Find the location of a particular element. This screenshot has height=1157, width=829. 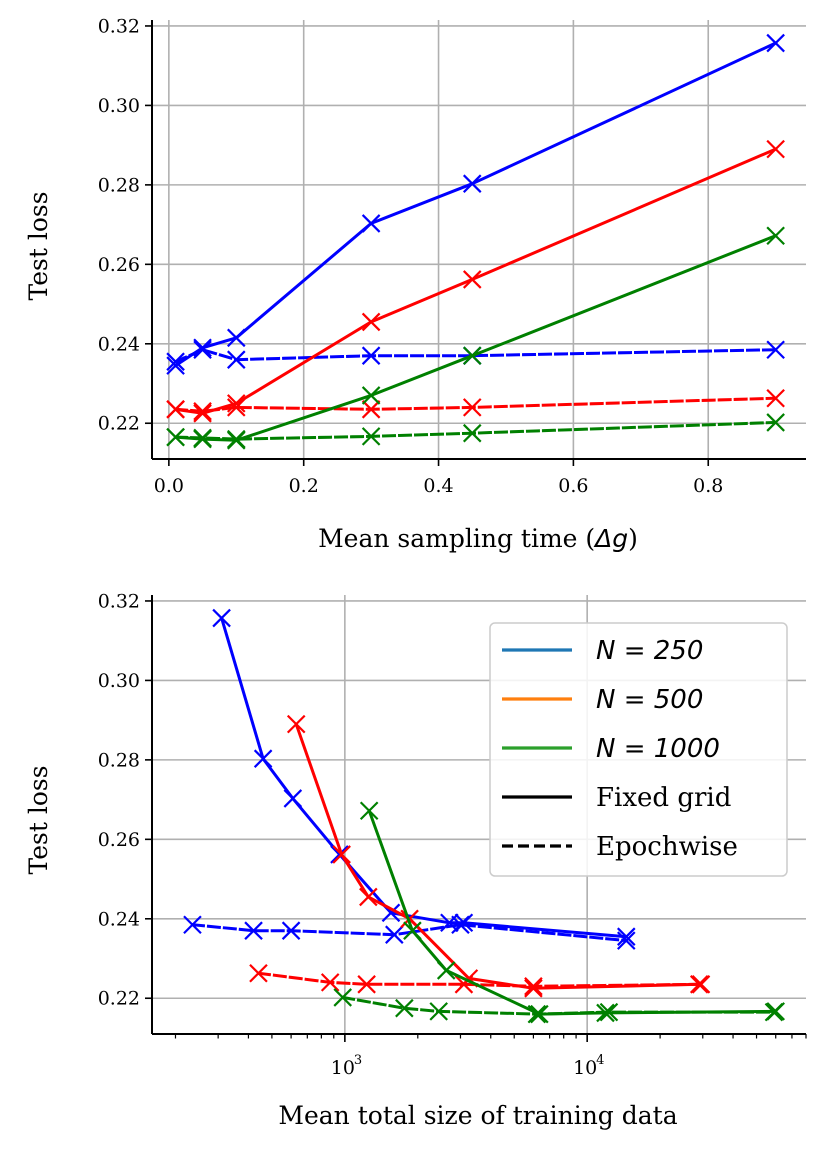

top-x-tick-label: 0.2 is located at coordinates (304, 486).